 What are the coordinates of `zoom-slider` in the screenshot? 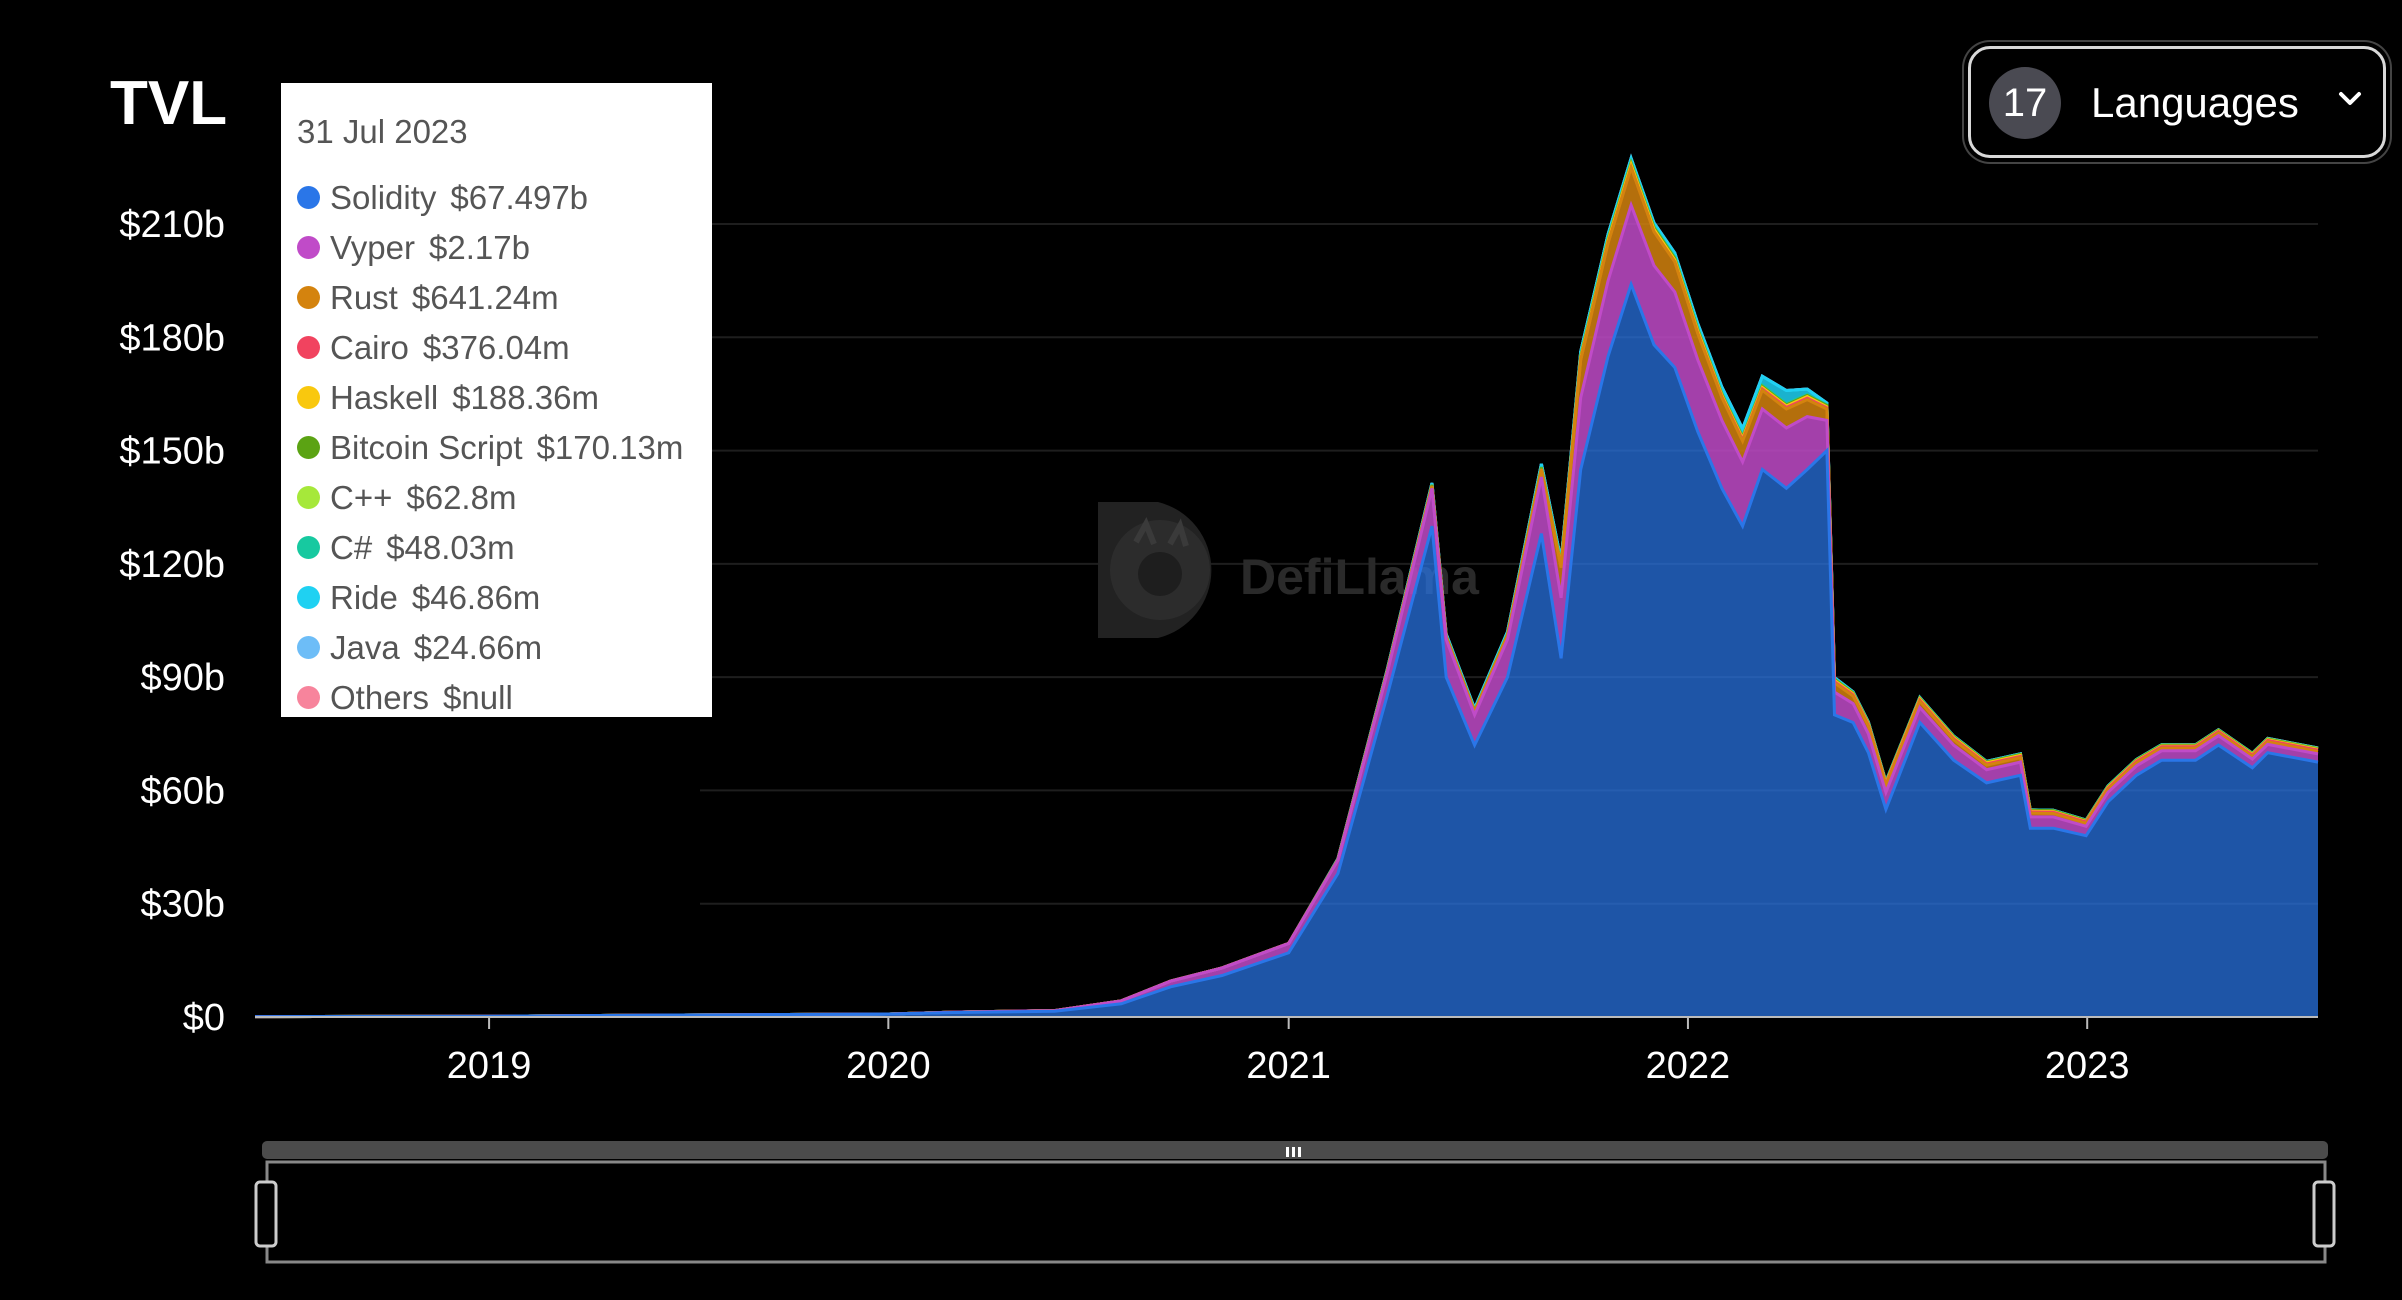 It's located at (1295, 1202).